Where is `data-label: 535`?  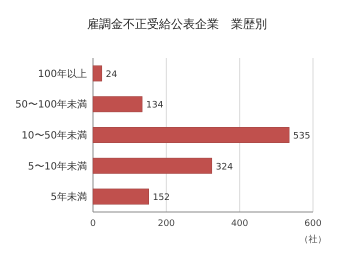 data-label: 535 is located at coordinates (301, 137).